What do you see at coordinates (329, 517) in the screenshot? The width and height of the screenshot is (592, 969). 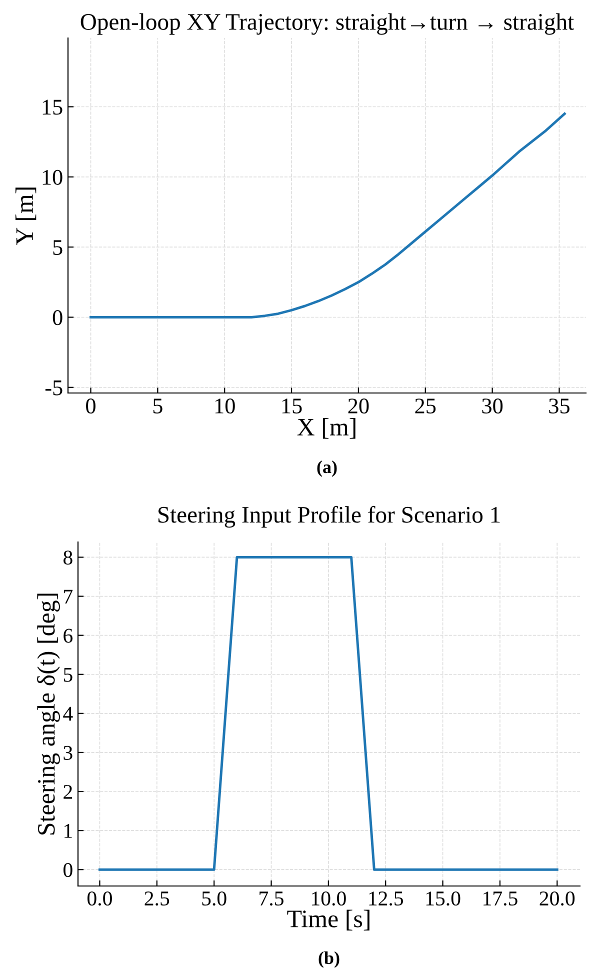 I see `chart-title: Steering Input Profile for Scenario 1` at bounding box center [329, 517].